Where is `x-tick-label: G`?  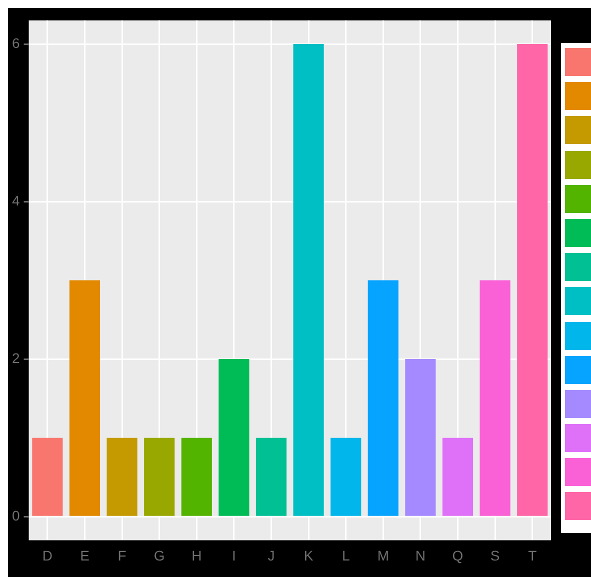 x-tick-label: G is located at coordinates (159, 555).